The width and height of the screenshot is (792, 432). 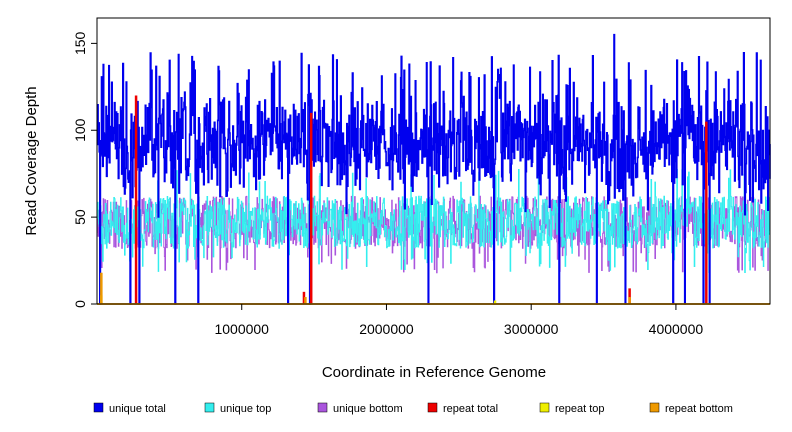 What do you see at coordinates (470, 409) in the screenshot?
I see `legend-label-repeat-total: repeat total` at bounding box center [470, 409].